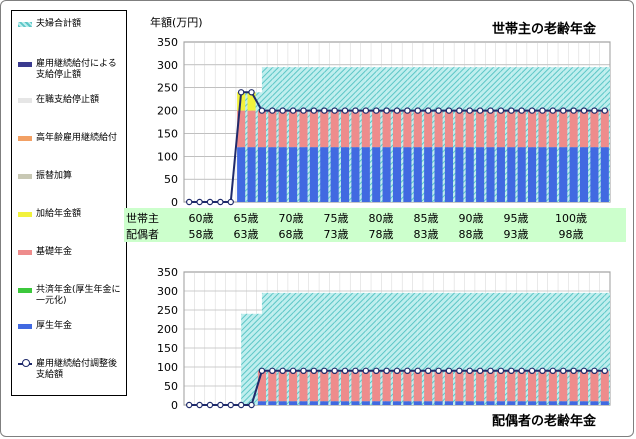 The width and height of the screenshot is (636, 439). What do you see at coordinates (26, 363) in the screenshot?
I see `legend-marker-icon` at bounding box center [26, 363].